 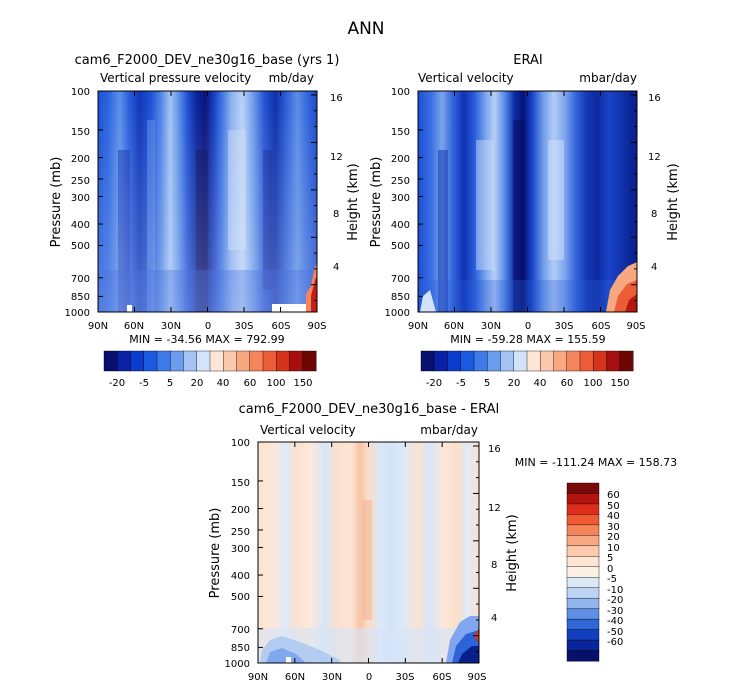 I want to click on x-tick-label: 60S, so click(x=600, y=326).